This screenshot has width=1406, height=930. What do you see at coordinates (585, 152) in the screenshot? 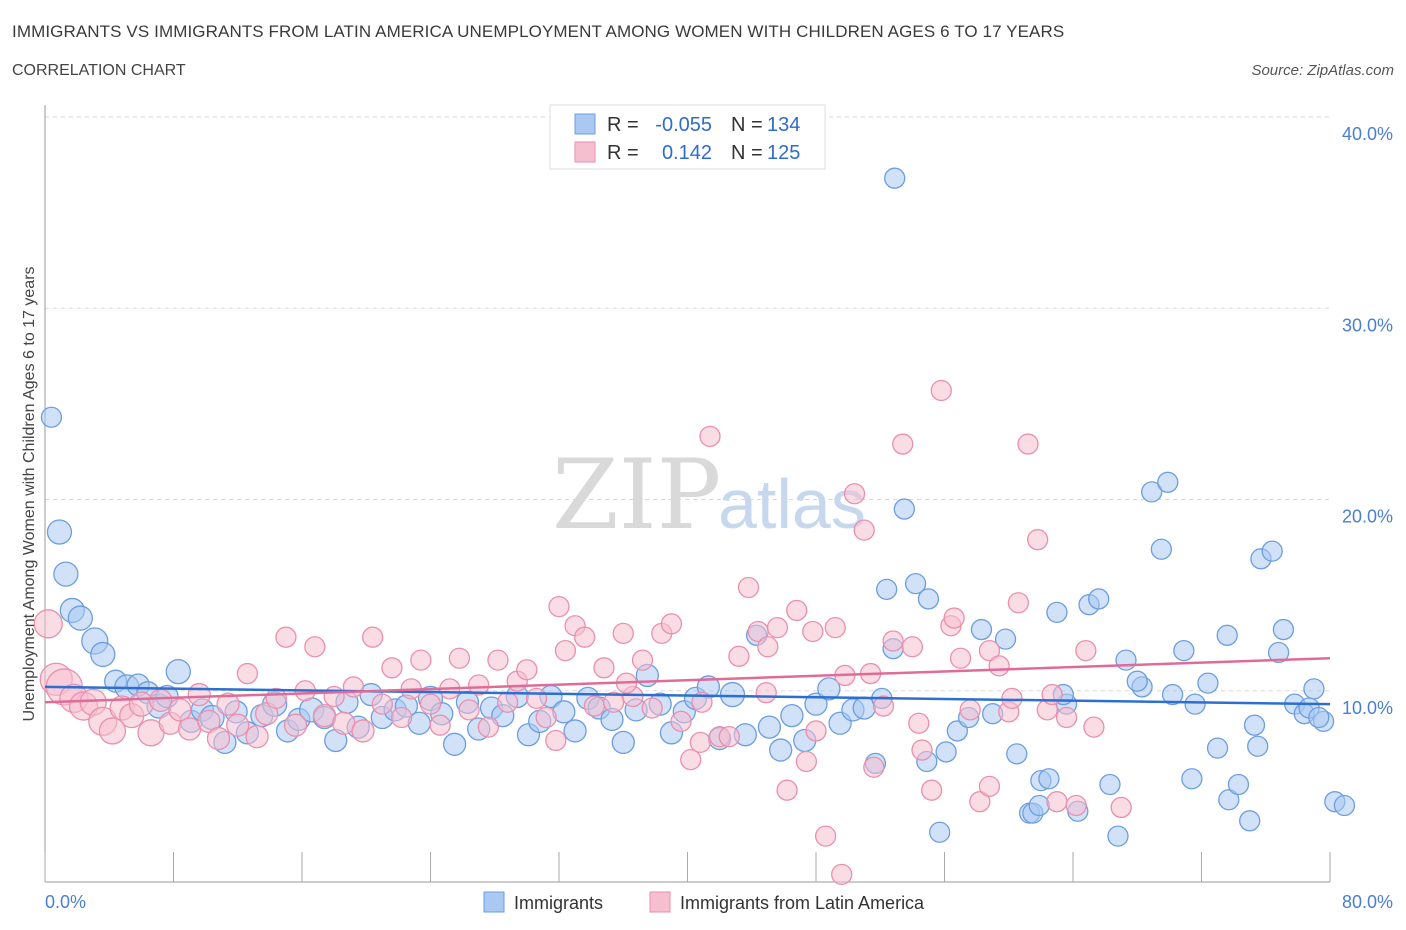
I see `stats-swatch-pink` at bounding box center [585, 152].